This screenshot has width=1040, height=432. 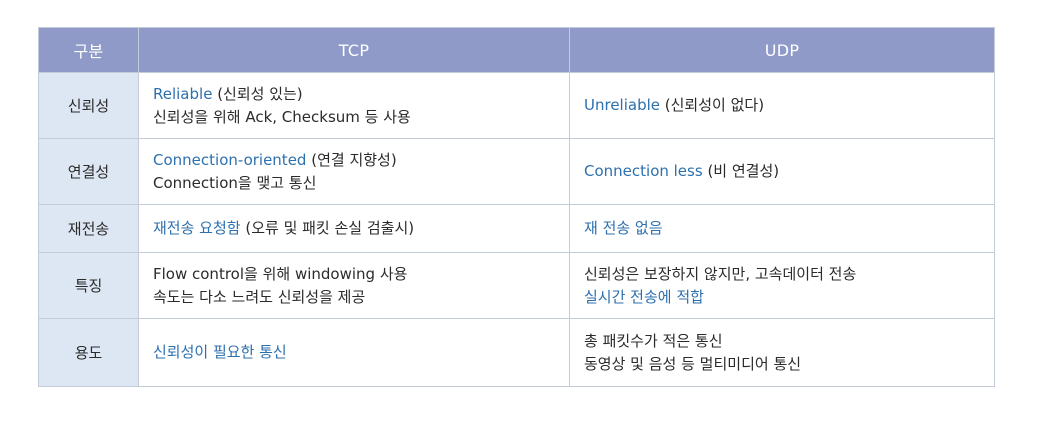 I want to click on plain-text: (비 연결성), so click(x=741, y=171).